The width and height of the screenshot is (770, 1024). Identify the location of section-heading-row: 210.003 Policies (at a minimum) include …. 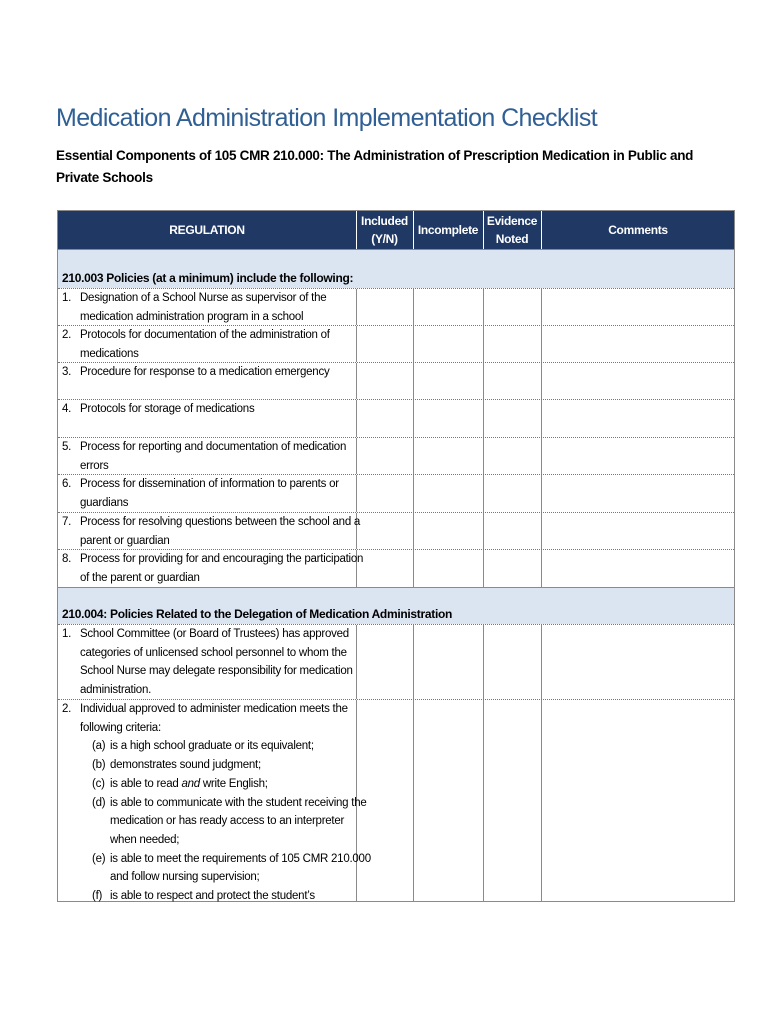
(396, 268).